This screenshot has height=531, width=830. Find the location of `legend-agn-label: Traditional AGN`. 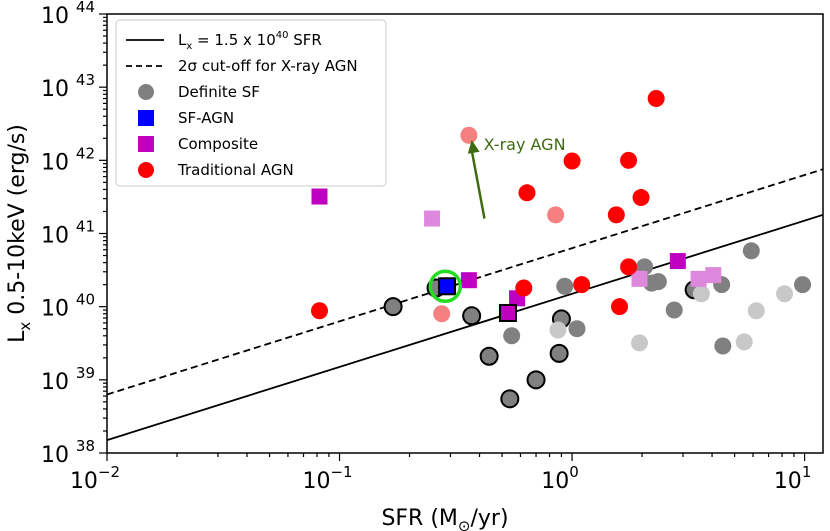

legend-agn-label: Traditional AGN is located at coordinates (235, 170).